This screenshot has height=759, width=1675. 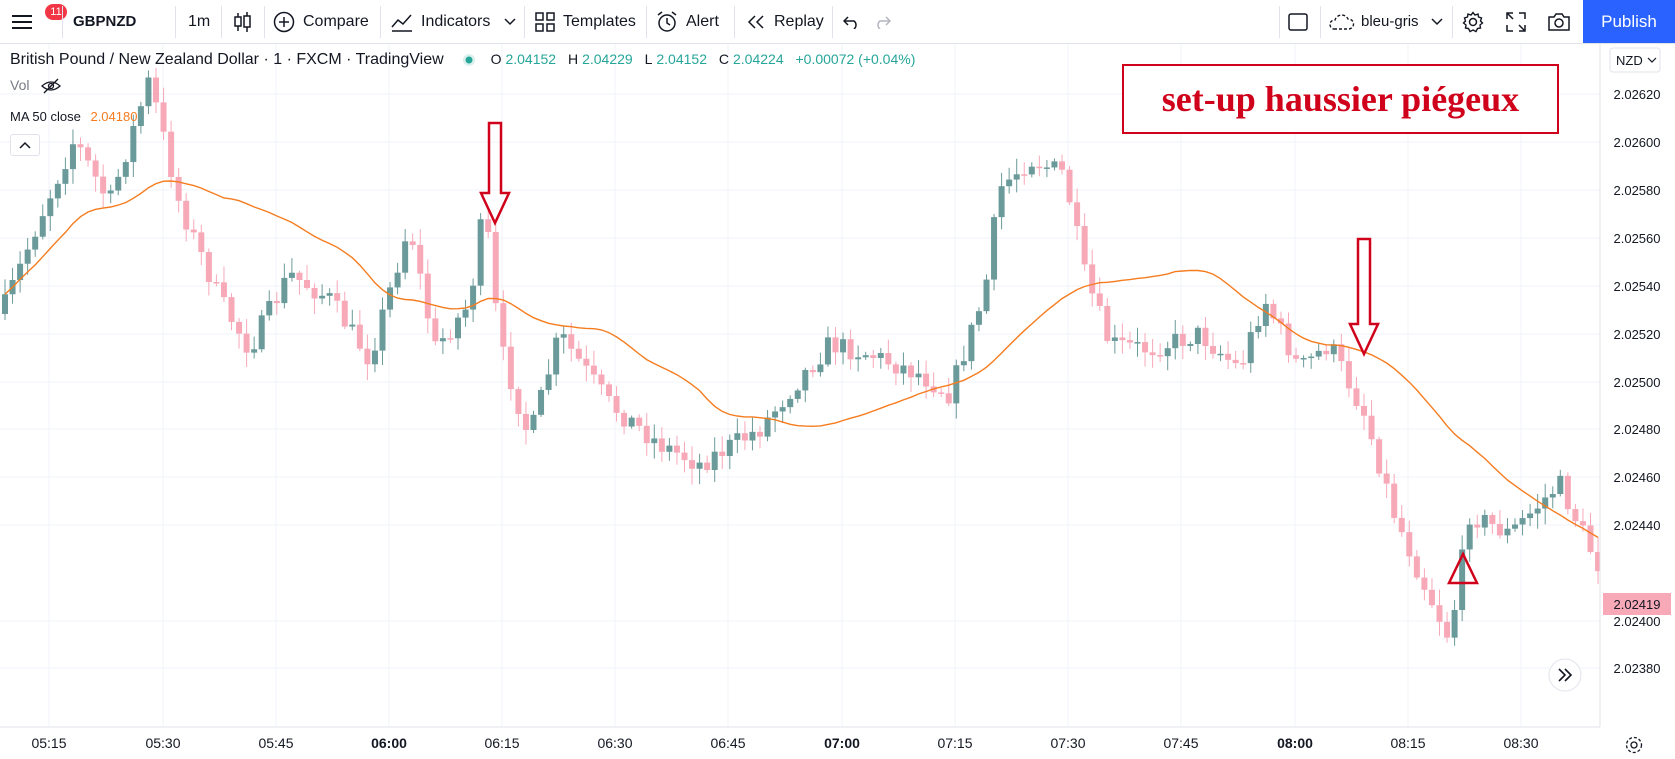 What do you see at coordinates (1637, 621) in the screenshot?
I see `y-tick-label: 2.02400` at bounding box center [1637, 621].